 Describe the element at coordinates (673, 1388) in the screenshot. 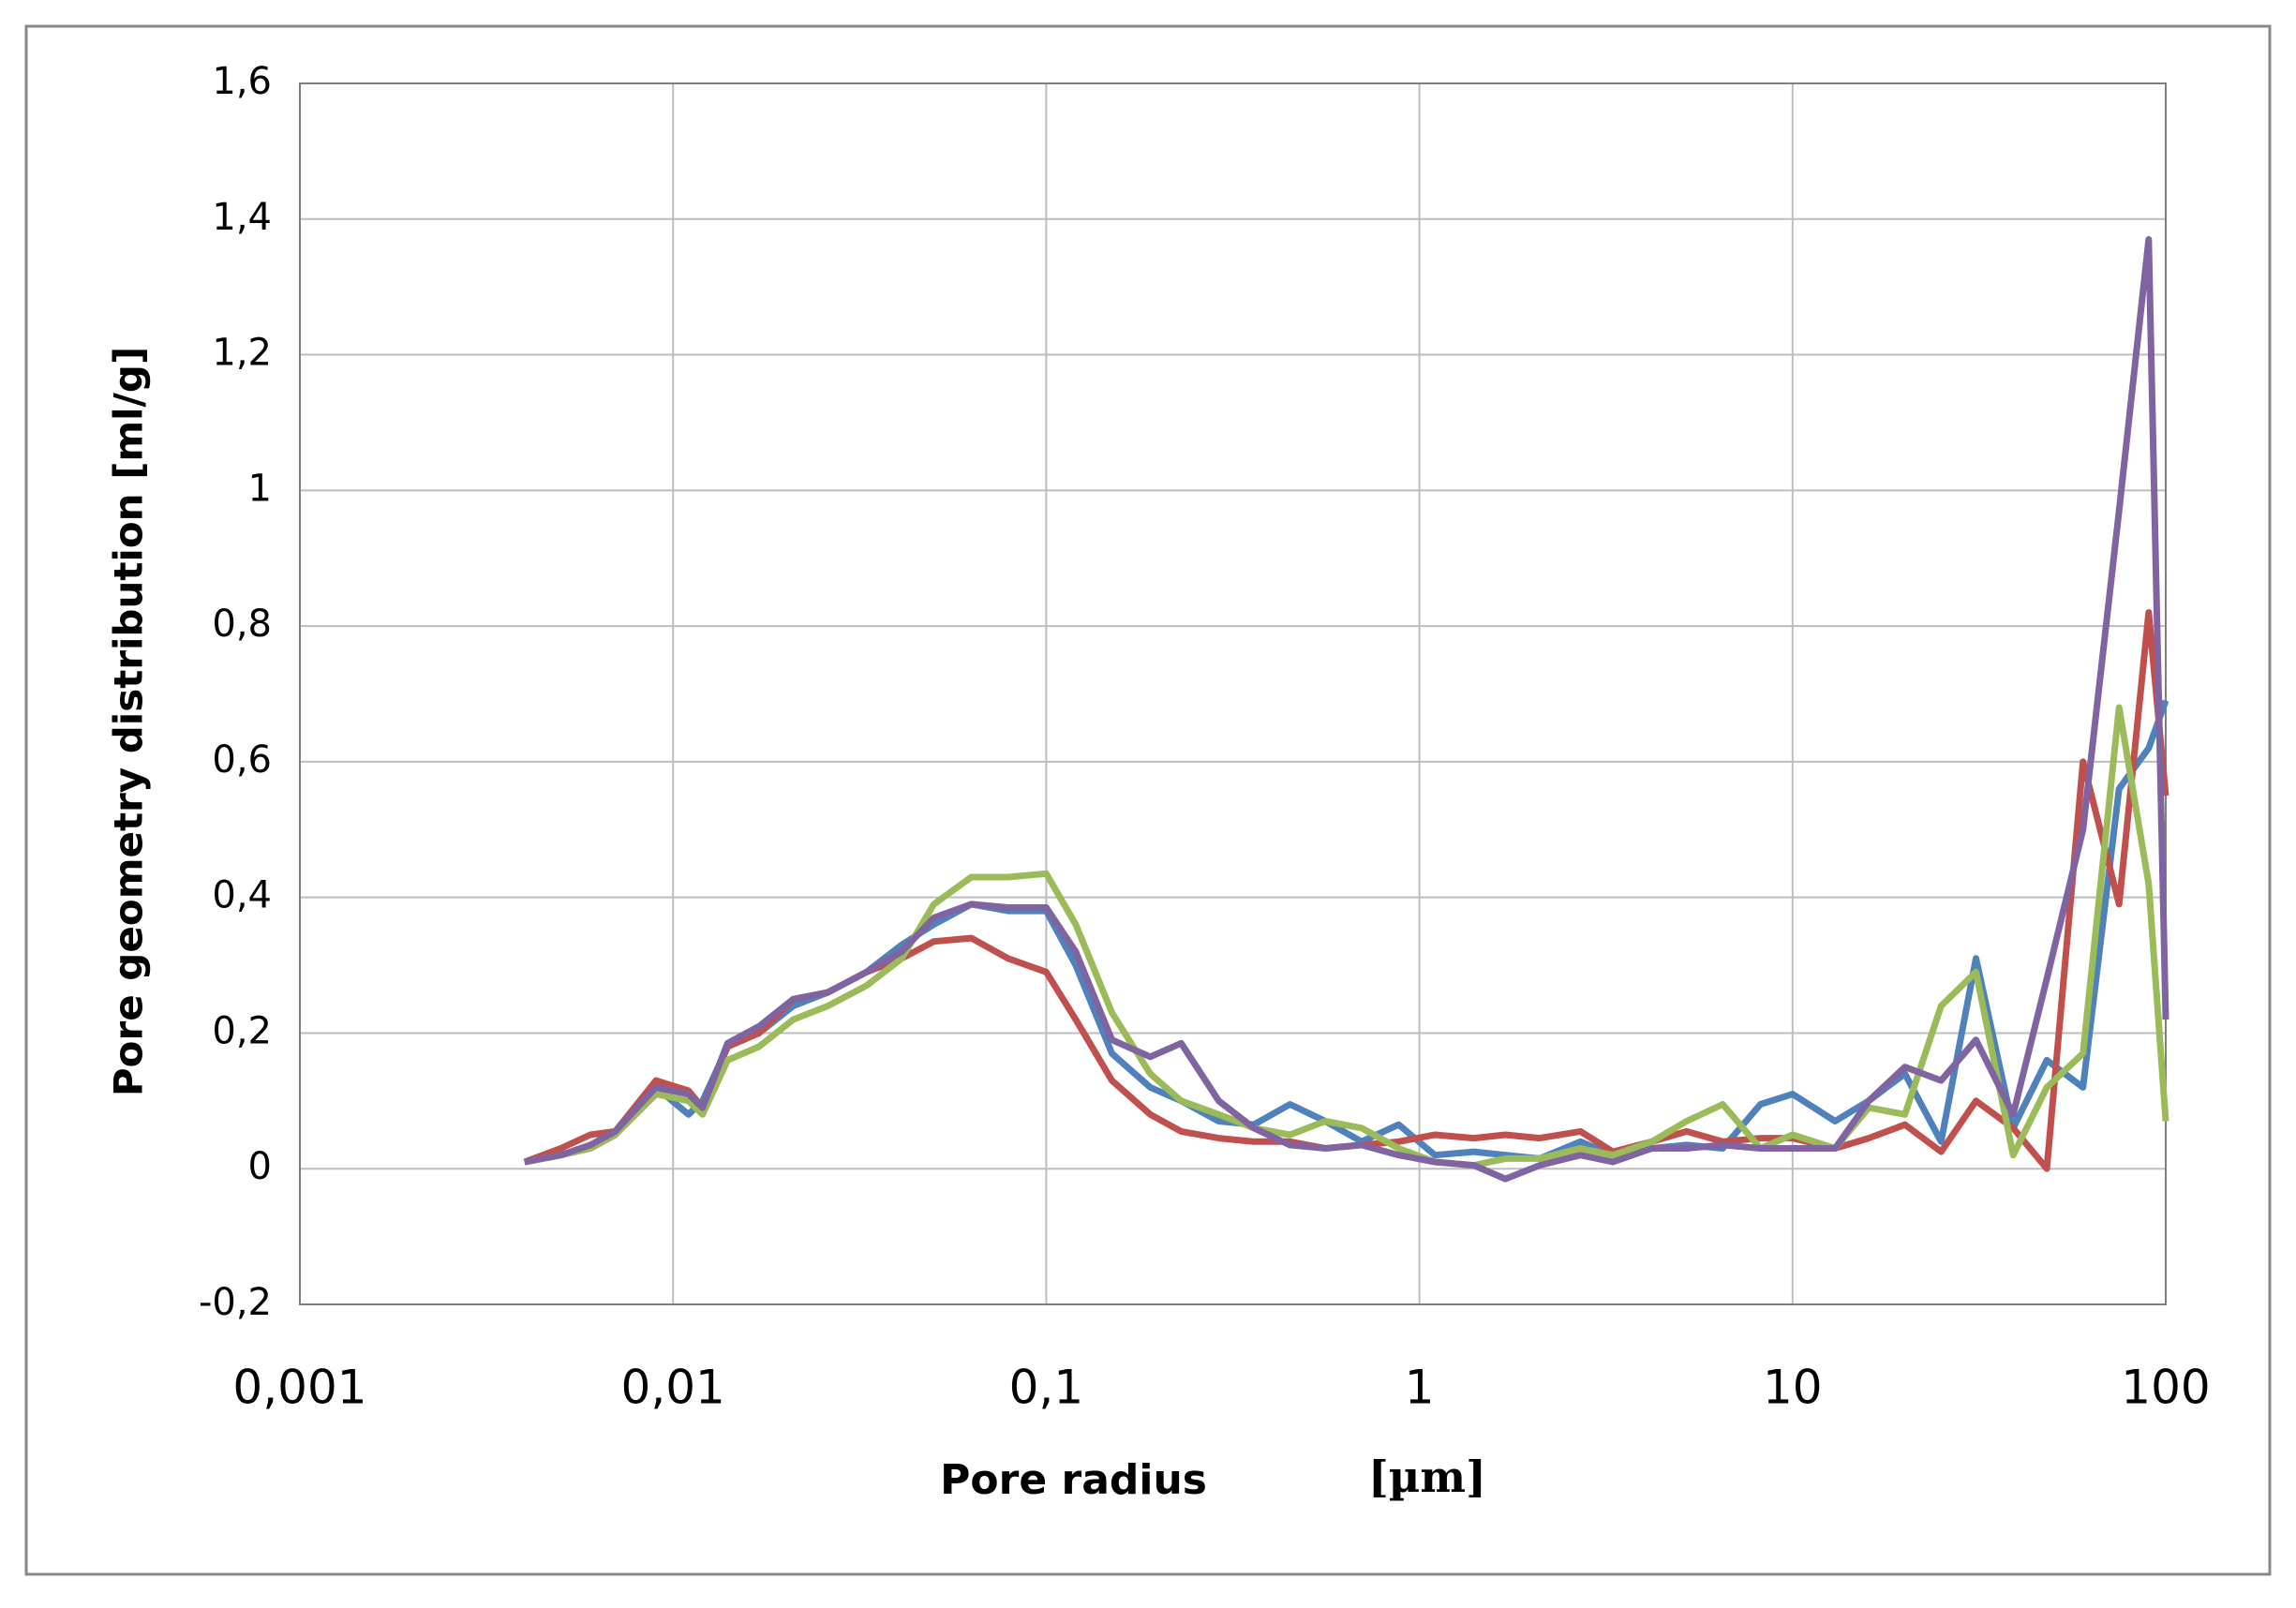

I see `x-tick-label: 0,01` at that location.